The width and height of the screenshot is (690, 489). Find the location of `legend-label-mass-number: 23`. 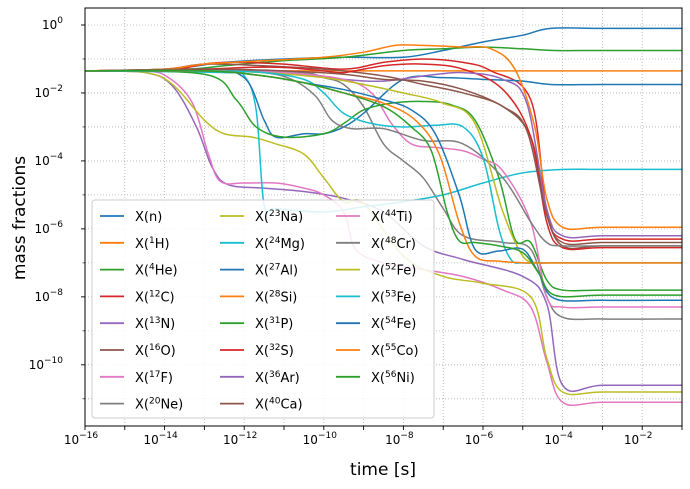

legend-label-mass-number: 23 is located at coordinates (274, 214).